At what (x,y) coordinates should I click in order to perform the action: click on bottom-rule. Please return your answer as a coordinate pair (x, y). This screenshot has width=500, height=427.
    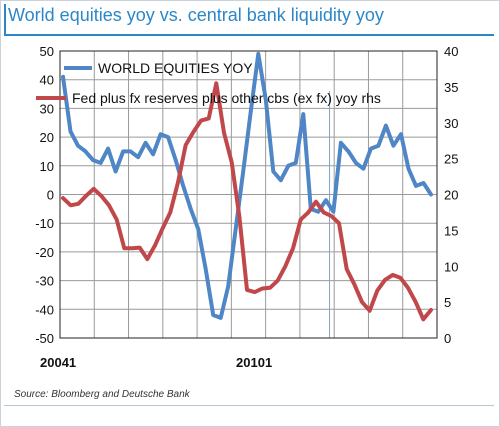
    Looking at the image, I should click on (249, 405).